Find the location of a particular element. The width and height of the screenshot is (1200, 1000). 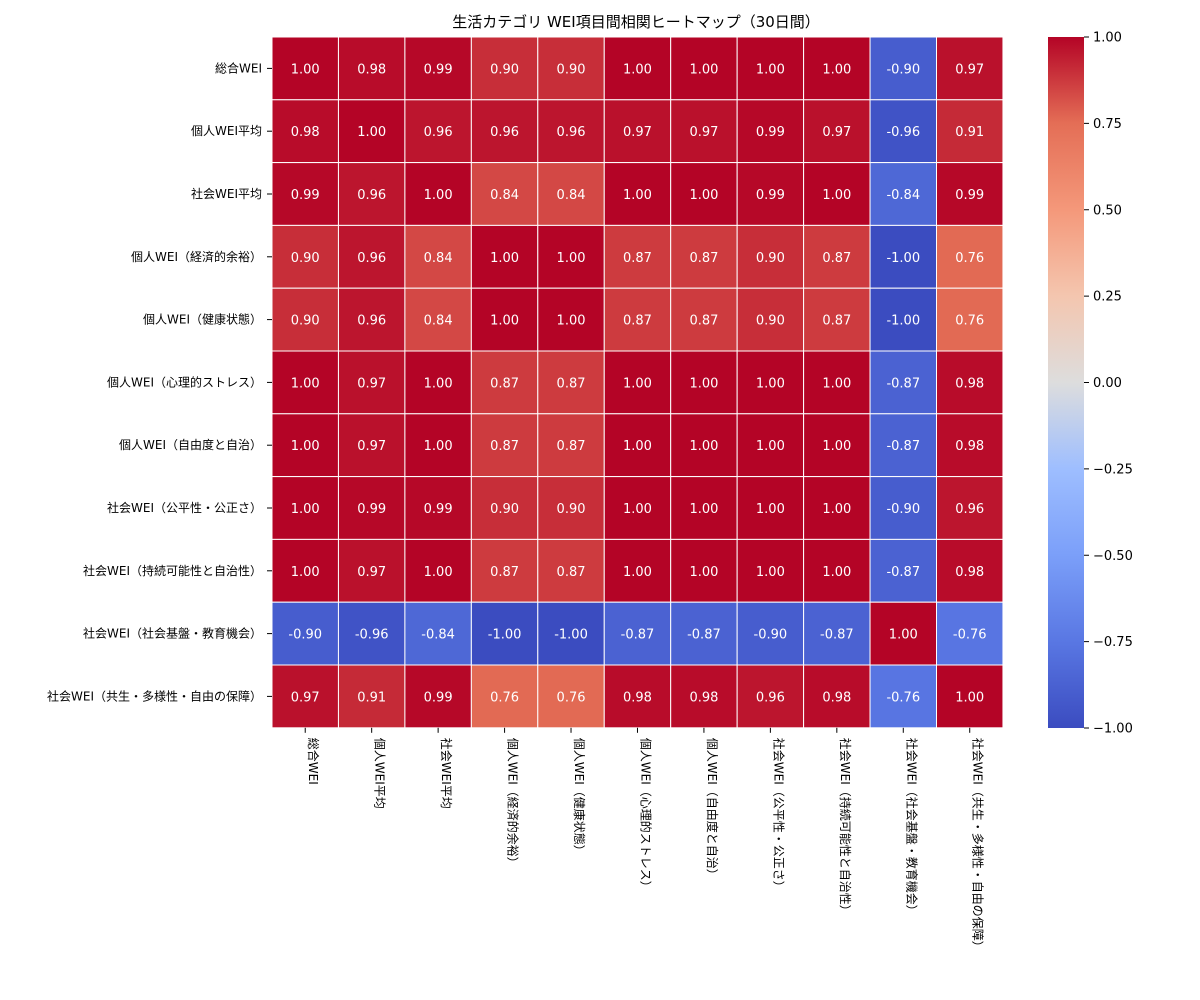

cell-value-label: -0.84 is located at coordinates (903, 195).